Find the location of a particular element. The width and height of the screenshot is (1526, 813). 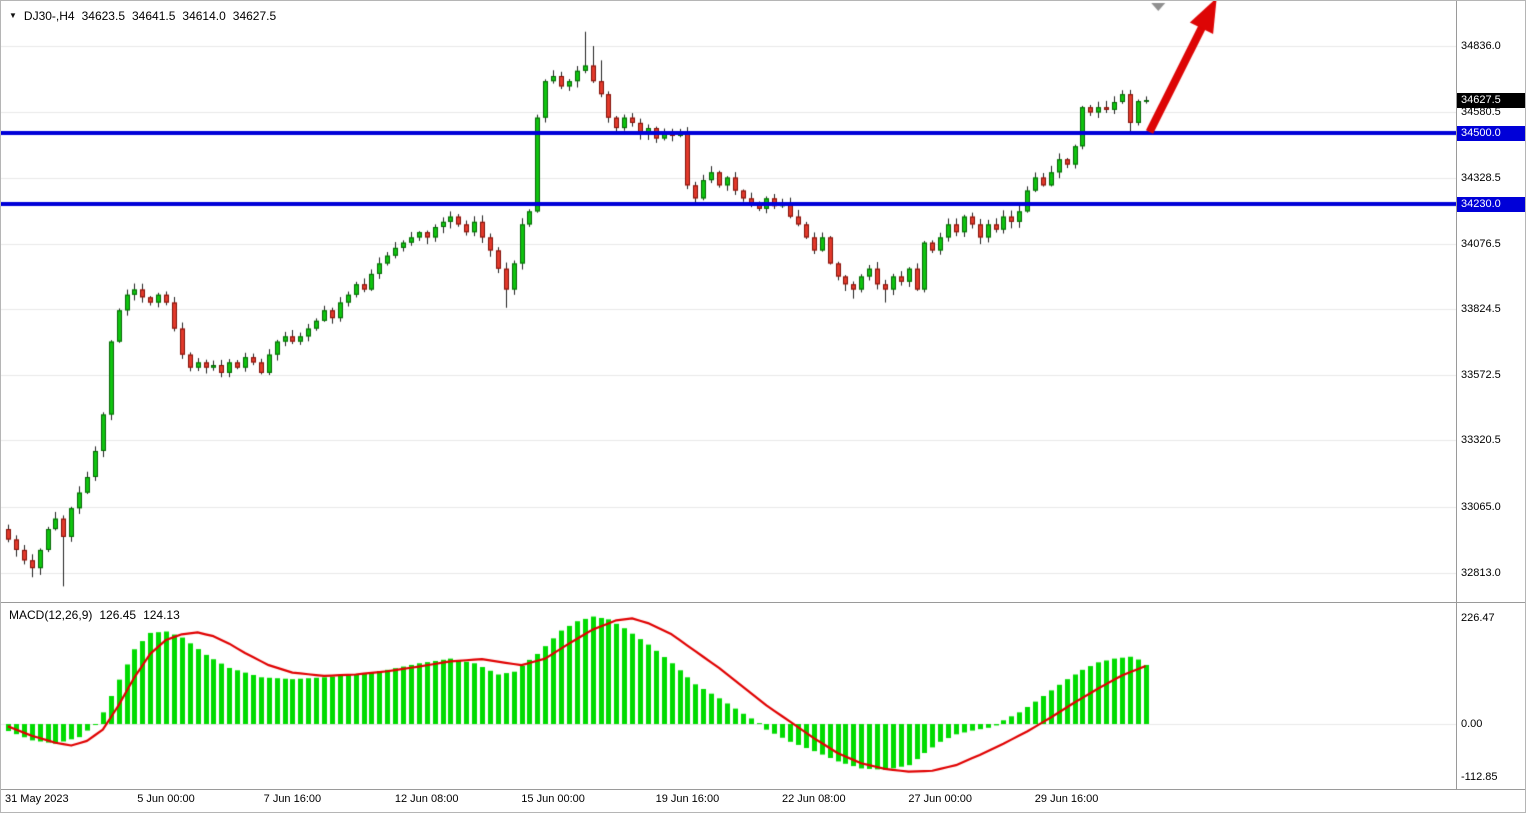

ohlc-low: 34614.0 is located at coordinates (204, 16).